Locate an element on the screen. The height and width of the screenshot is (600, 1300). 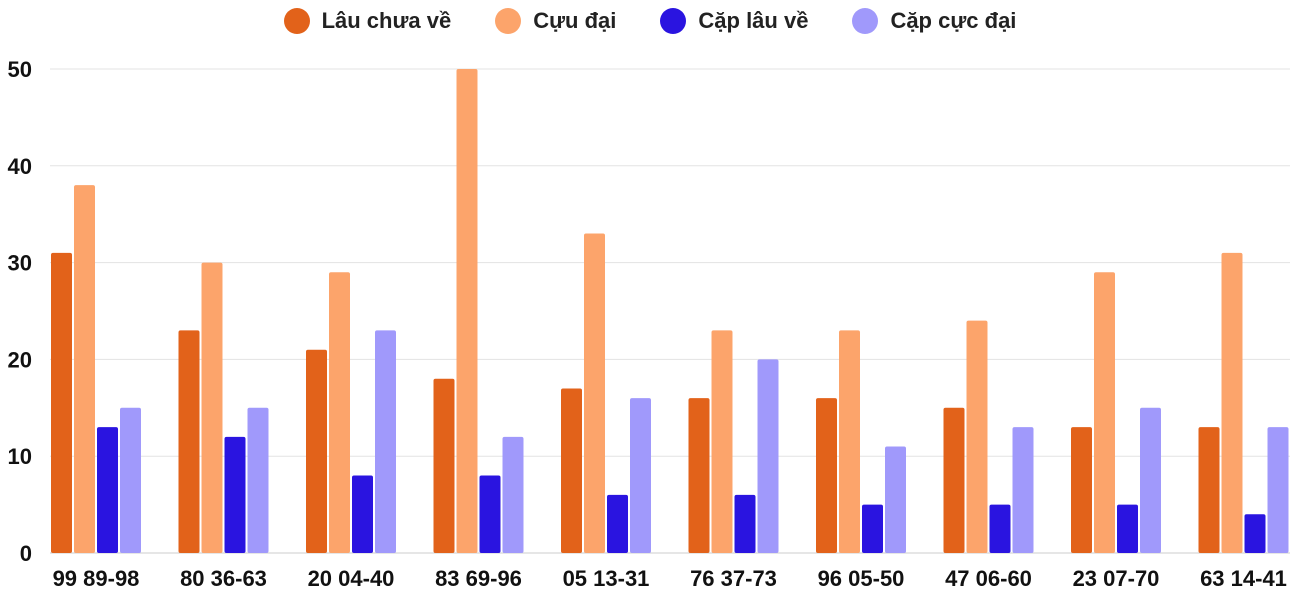
x-tick-label: 63 14-41 is located at coordinates (1243, 578).